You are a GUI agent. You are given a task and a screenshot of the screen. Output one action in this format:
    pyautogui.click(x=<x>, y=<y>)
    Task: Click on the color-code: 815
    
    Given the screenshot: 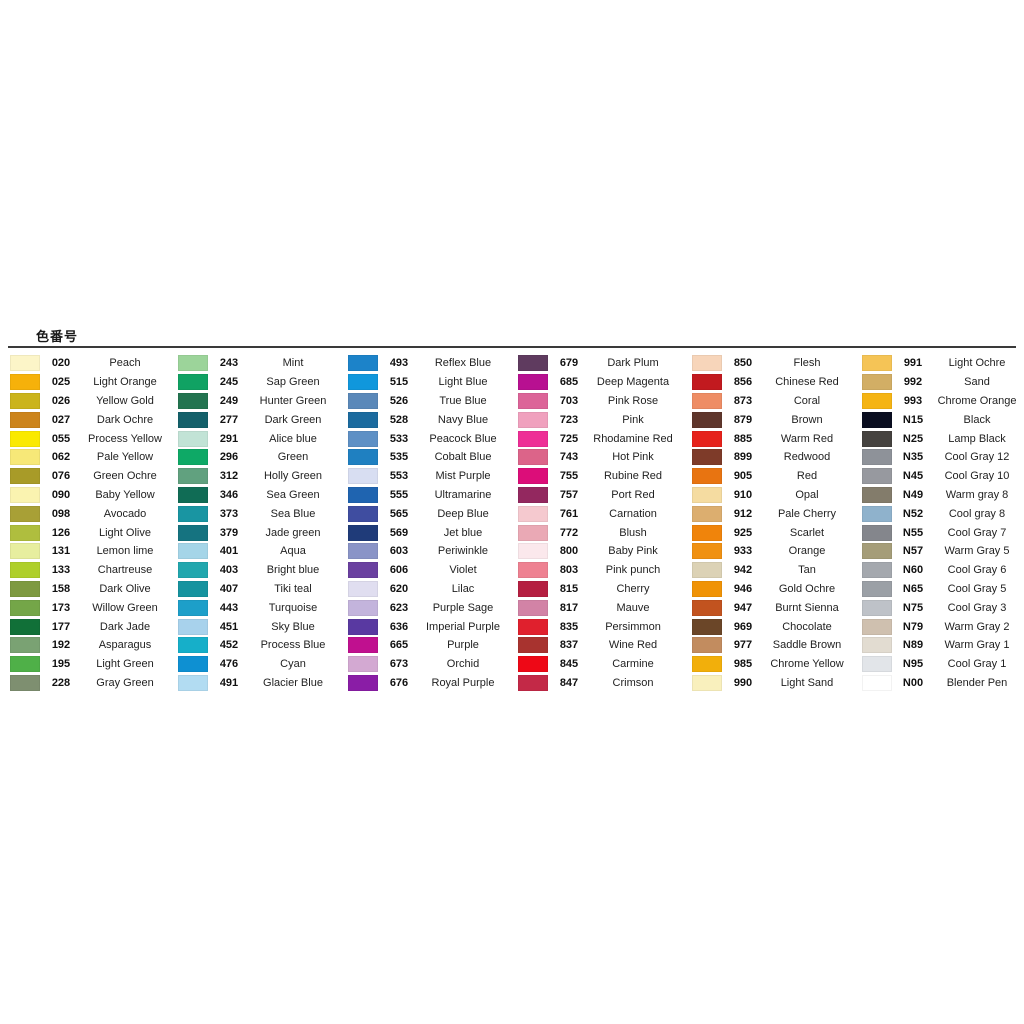 What is the action you would take?
    pyautogui.click(x=569, y=588)
    